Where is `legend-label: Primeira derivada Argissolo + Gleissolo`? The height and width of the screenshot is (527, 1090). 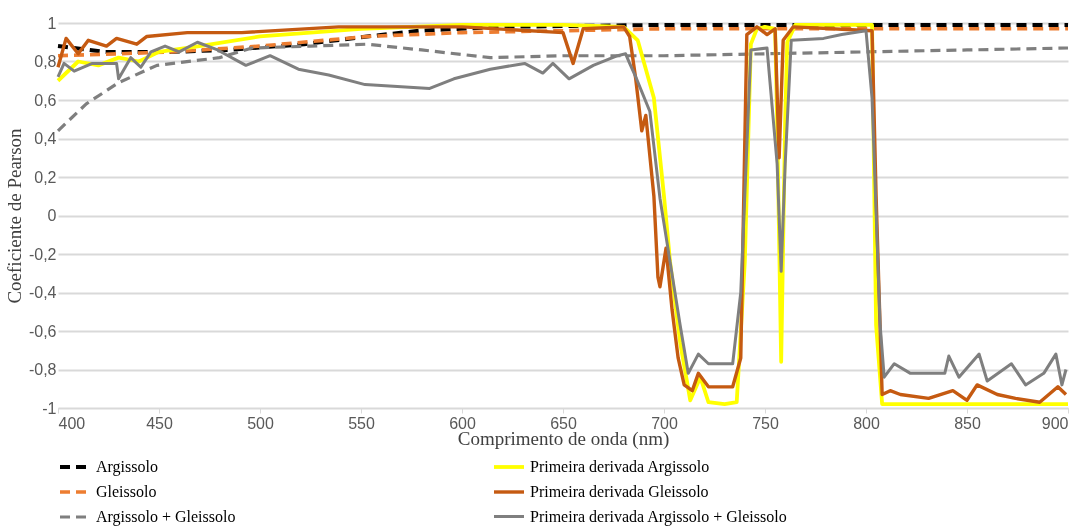
legend-label: Primeira derivada Argissolo + Gleissolo is located at coordinates (658, 516).